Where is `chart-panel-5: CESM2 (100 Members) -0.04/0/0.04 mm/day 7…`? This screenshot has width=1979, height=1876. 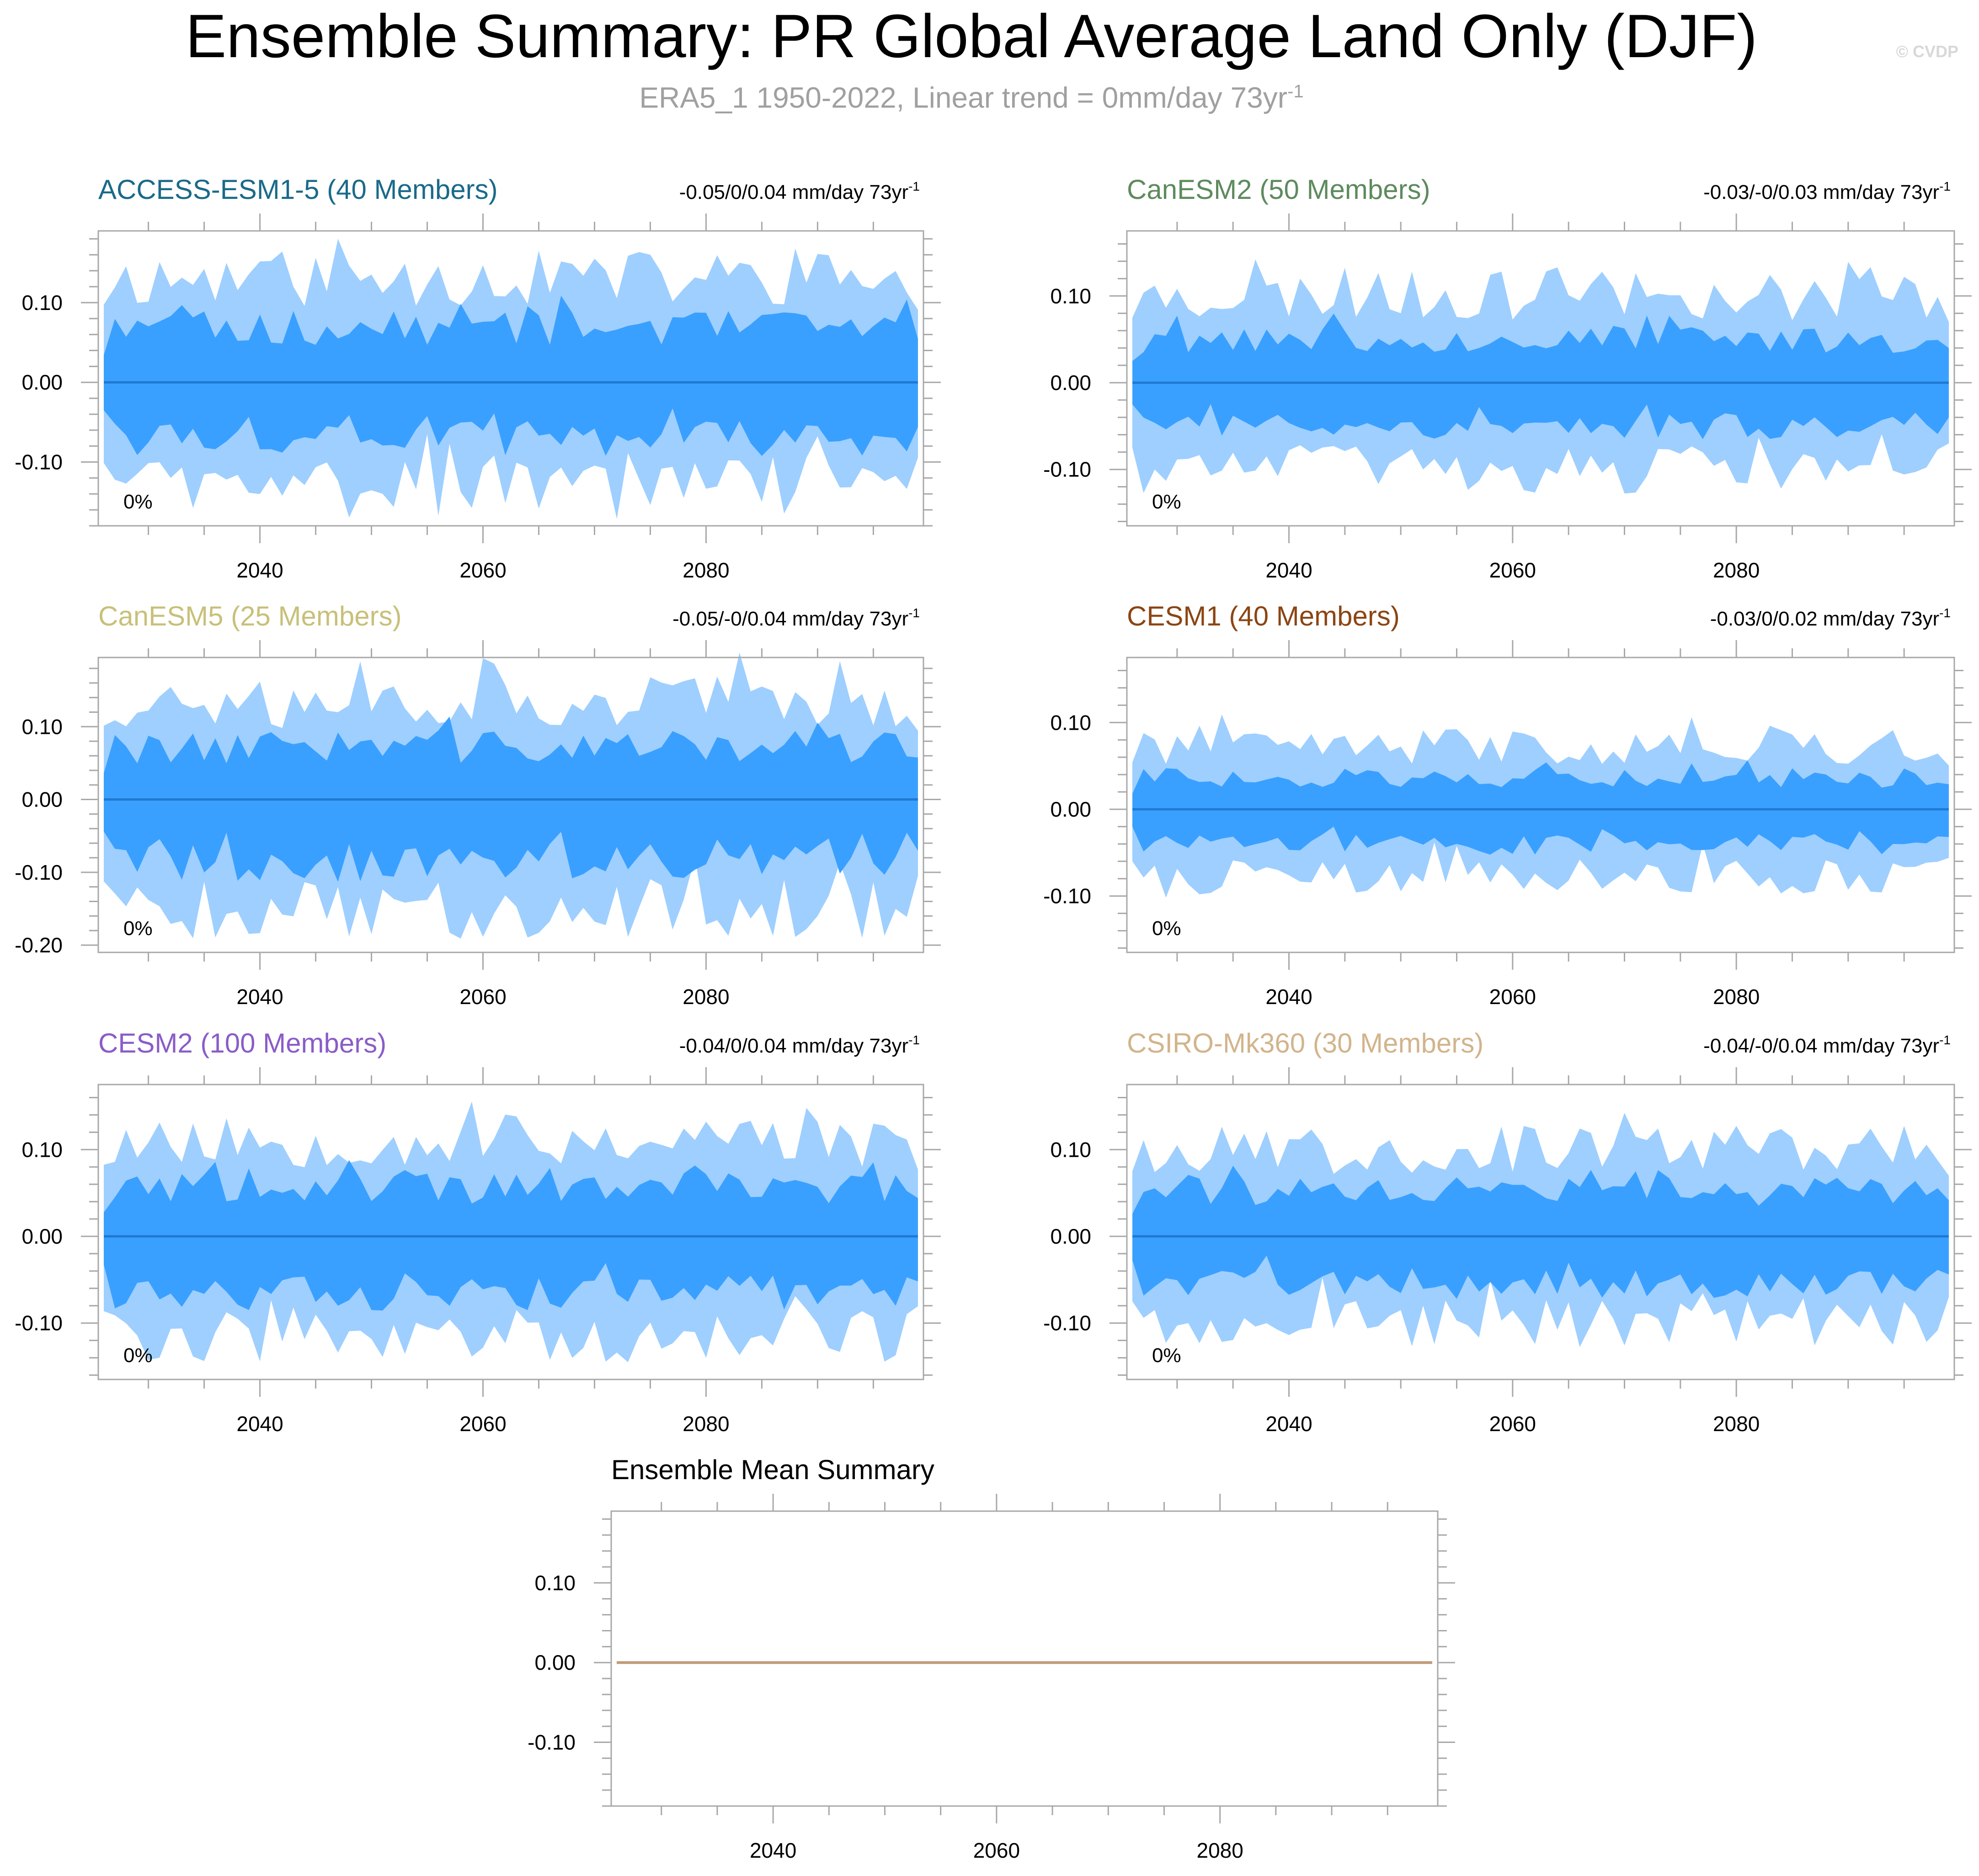
chart-panel-5: CESM2 (100 Members) -0.04/0/0.04 mm/day 7… is located at coordinates (478, 1232).